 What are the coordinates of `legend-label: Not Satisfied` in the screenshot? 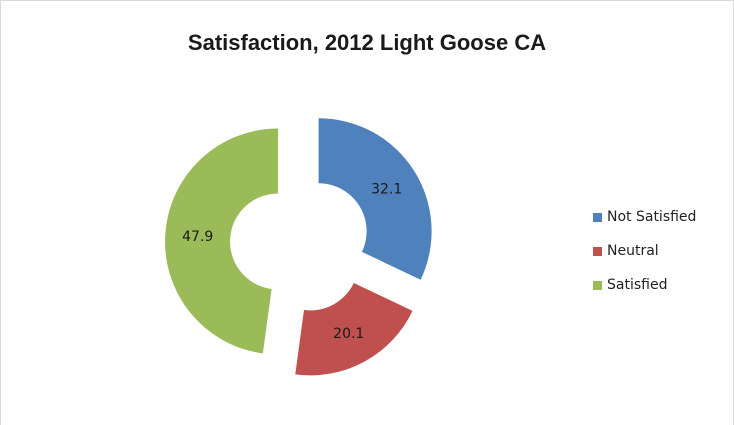 It's located at (652, 217).